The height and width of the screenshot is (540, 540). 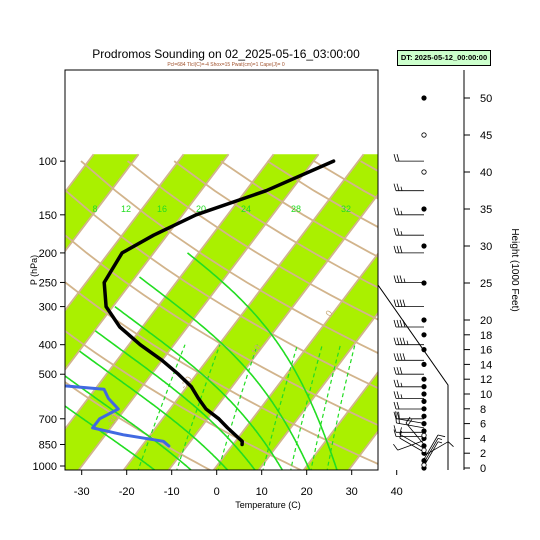 What do you see at coordinates (486, 336) in the screenshot?
I see `height-tick-label: 18` at bounding box center [486, 336].